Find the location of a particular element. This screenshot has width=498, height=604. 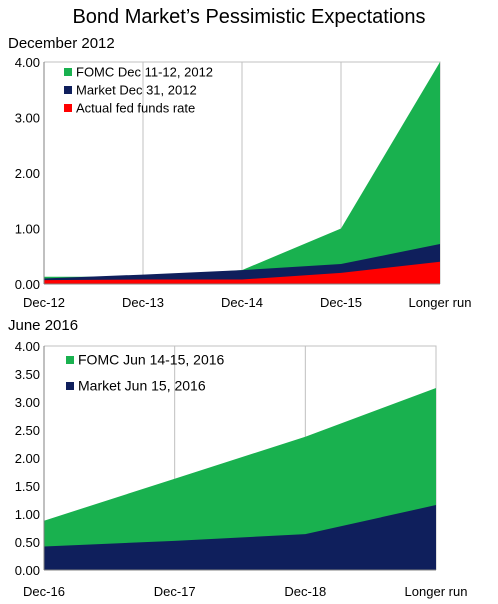

panel-title: June 2016 is located at coordinates (43, 325).